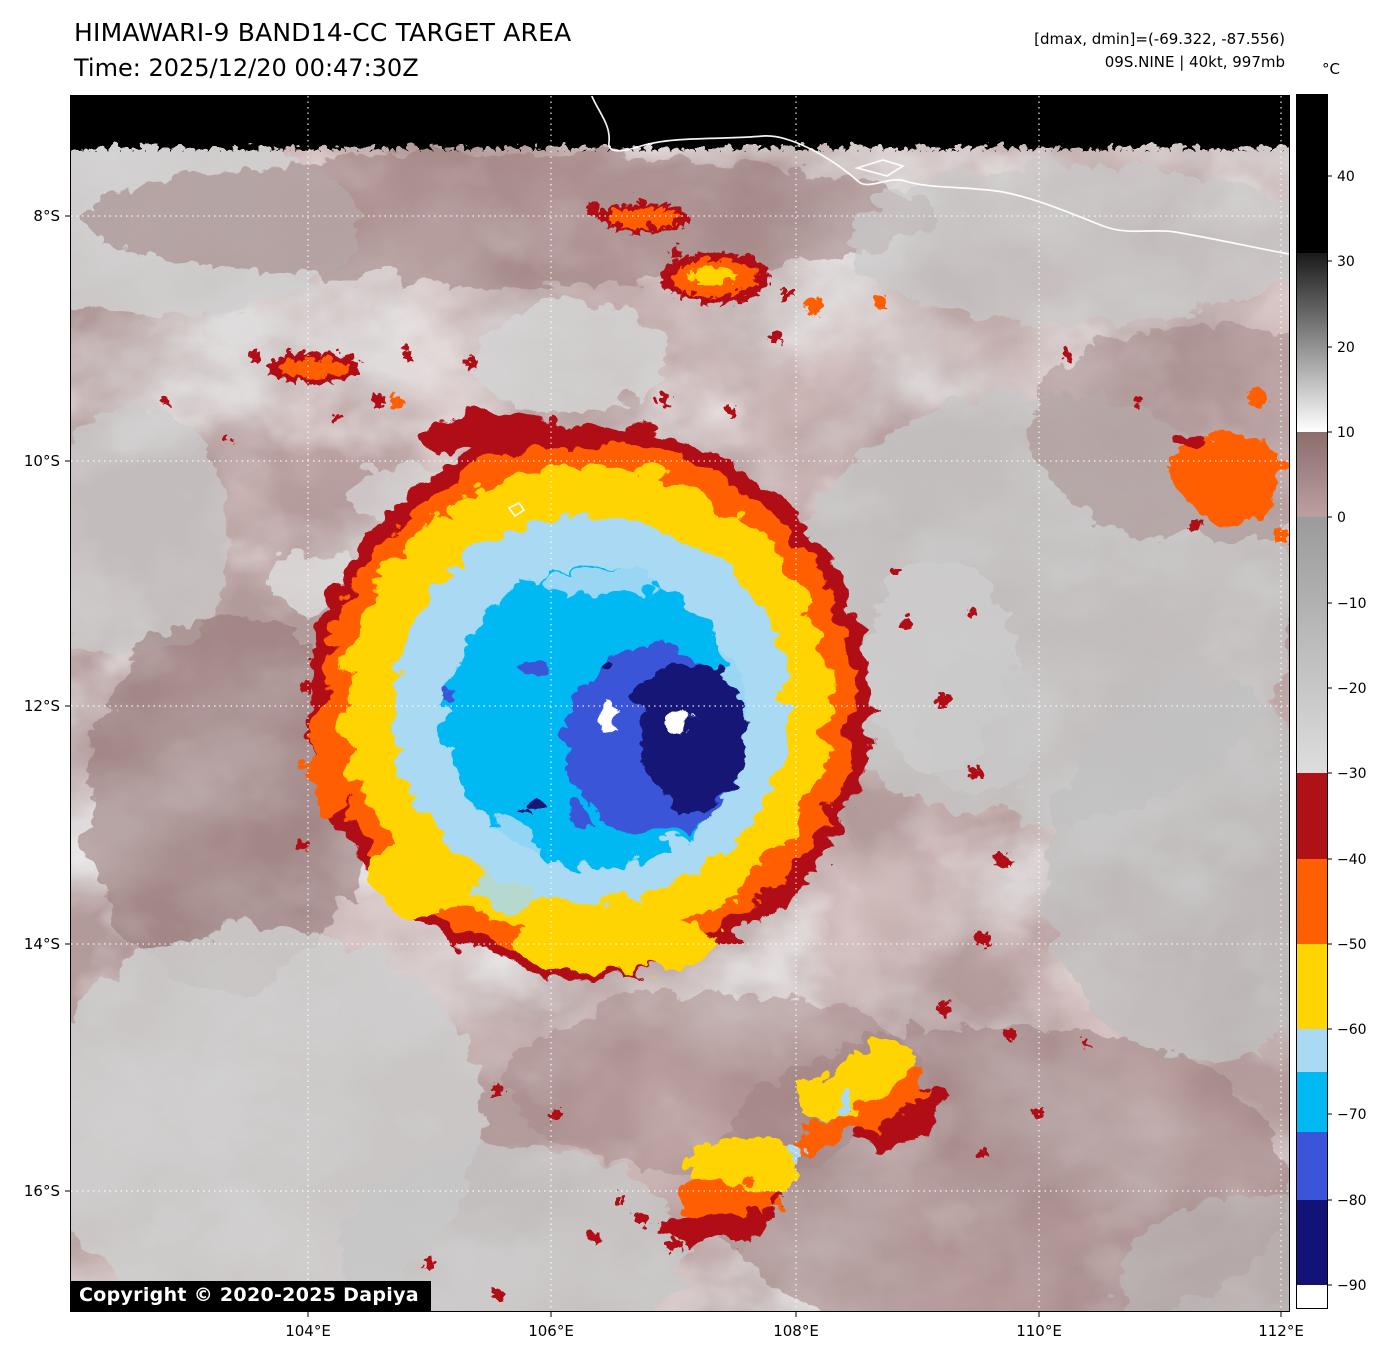 The image size is (1388, 1359). I want to click on colorbar-tick-label: −60, so click(1352, 1030).